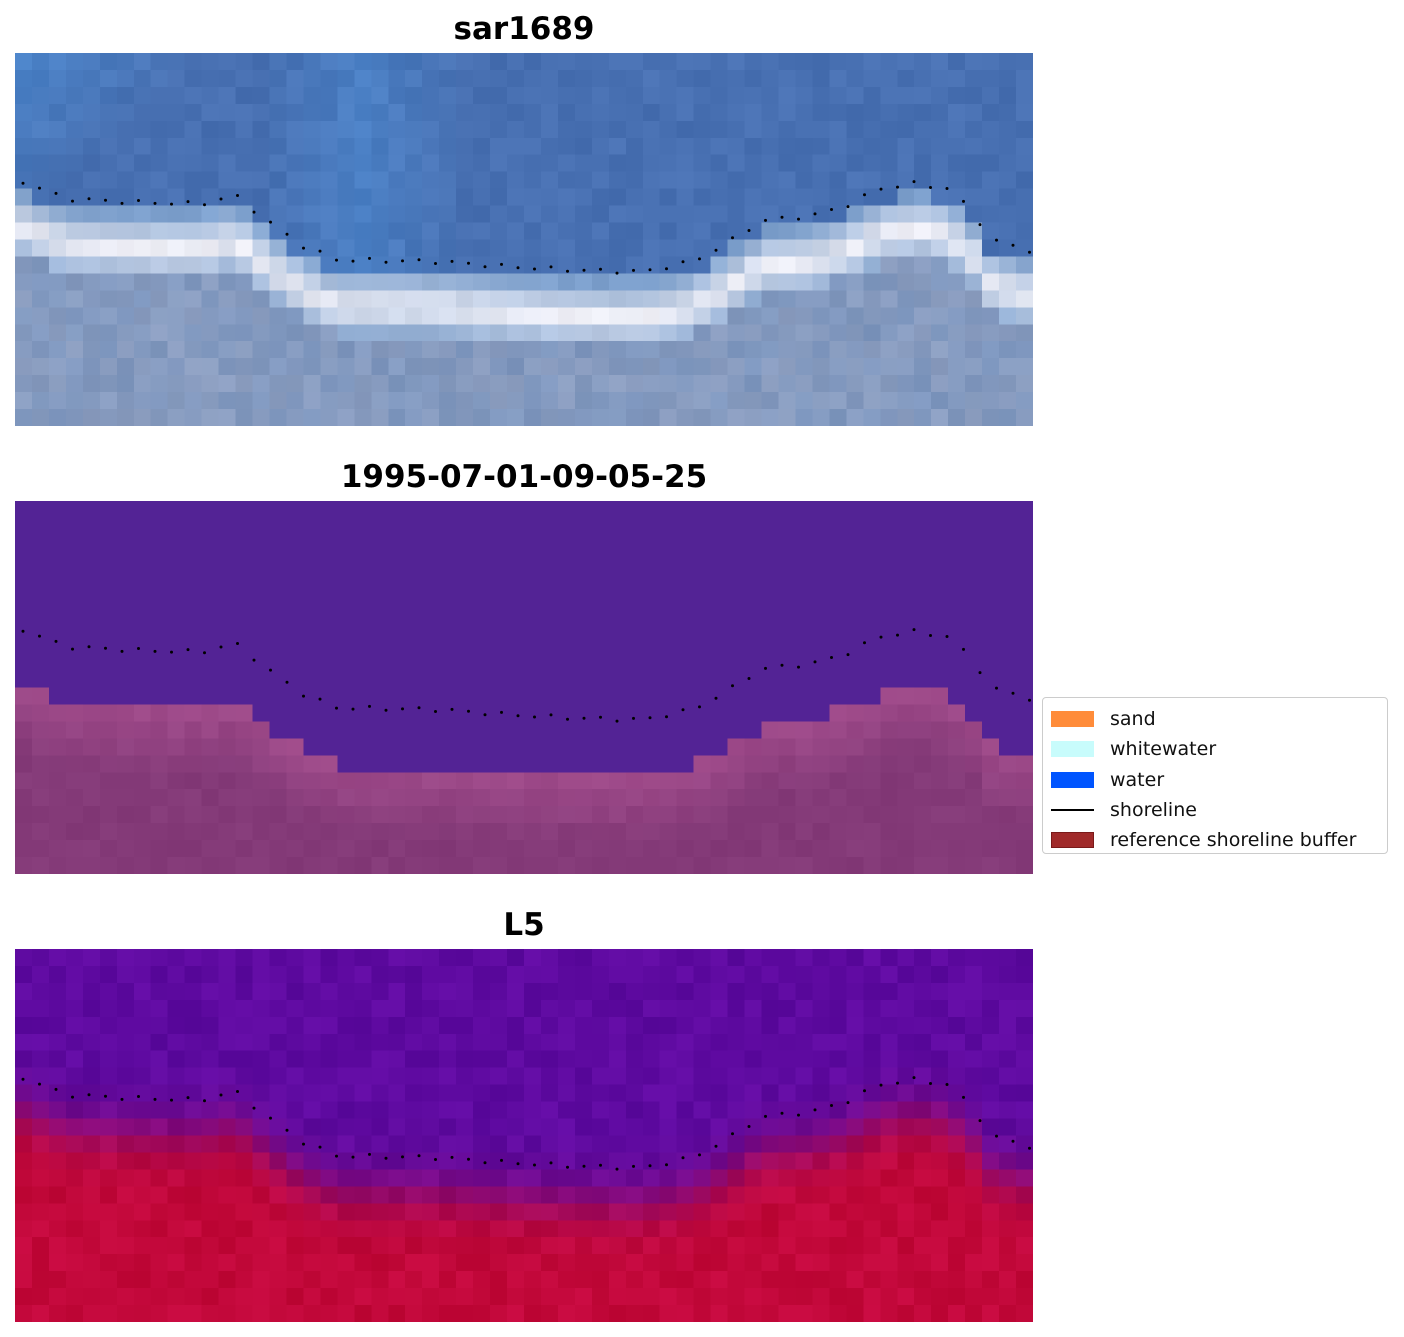 The image size is (1404, 1337). Describe the element at coordinates (1072, 719) in the screenshot. I see `sand-swatch` at that location.